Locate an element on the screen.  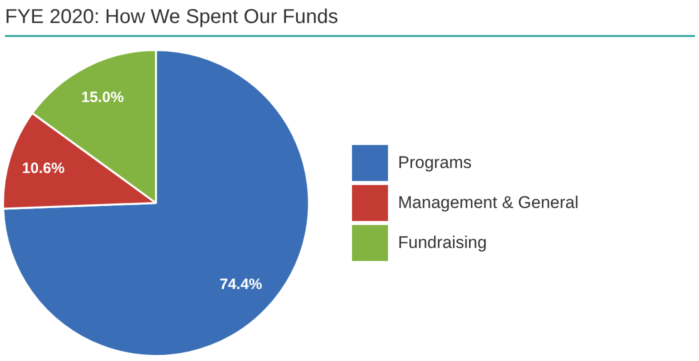
chart-title: FYE 2020: How We Spent Our Funds is located at coordinates (171, 17).